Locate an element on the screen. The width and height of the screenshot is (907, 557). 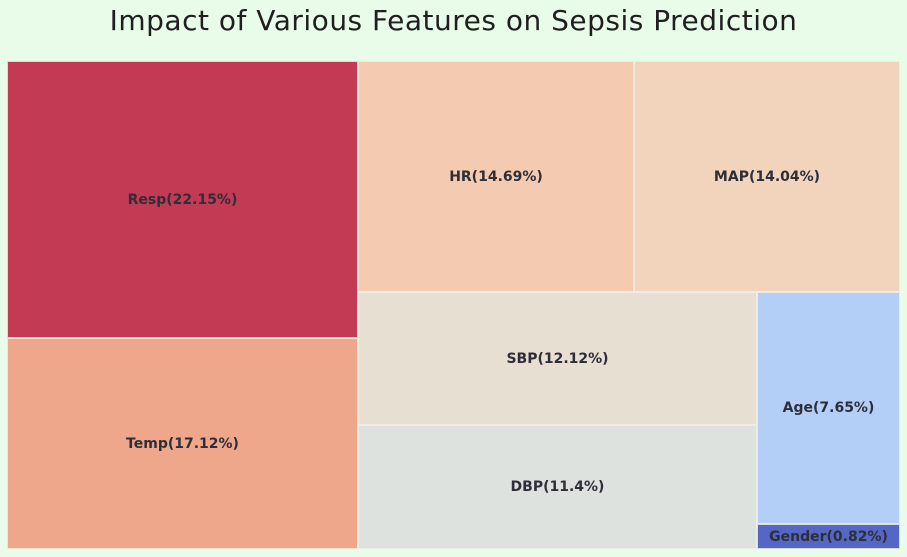
treemap-tile-label: Age(7.65%) is located at coordinates (828, 408).